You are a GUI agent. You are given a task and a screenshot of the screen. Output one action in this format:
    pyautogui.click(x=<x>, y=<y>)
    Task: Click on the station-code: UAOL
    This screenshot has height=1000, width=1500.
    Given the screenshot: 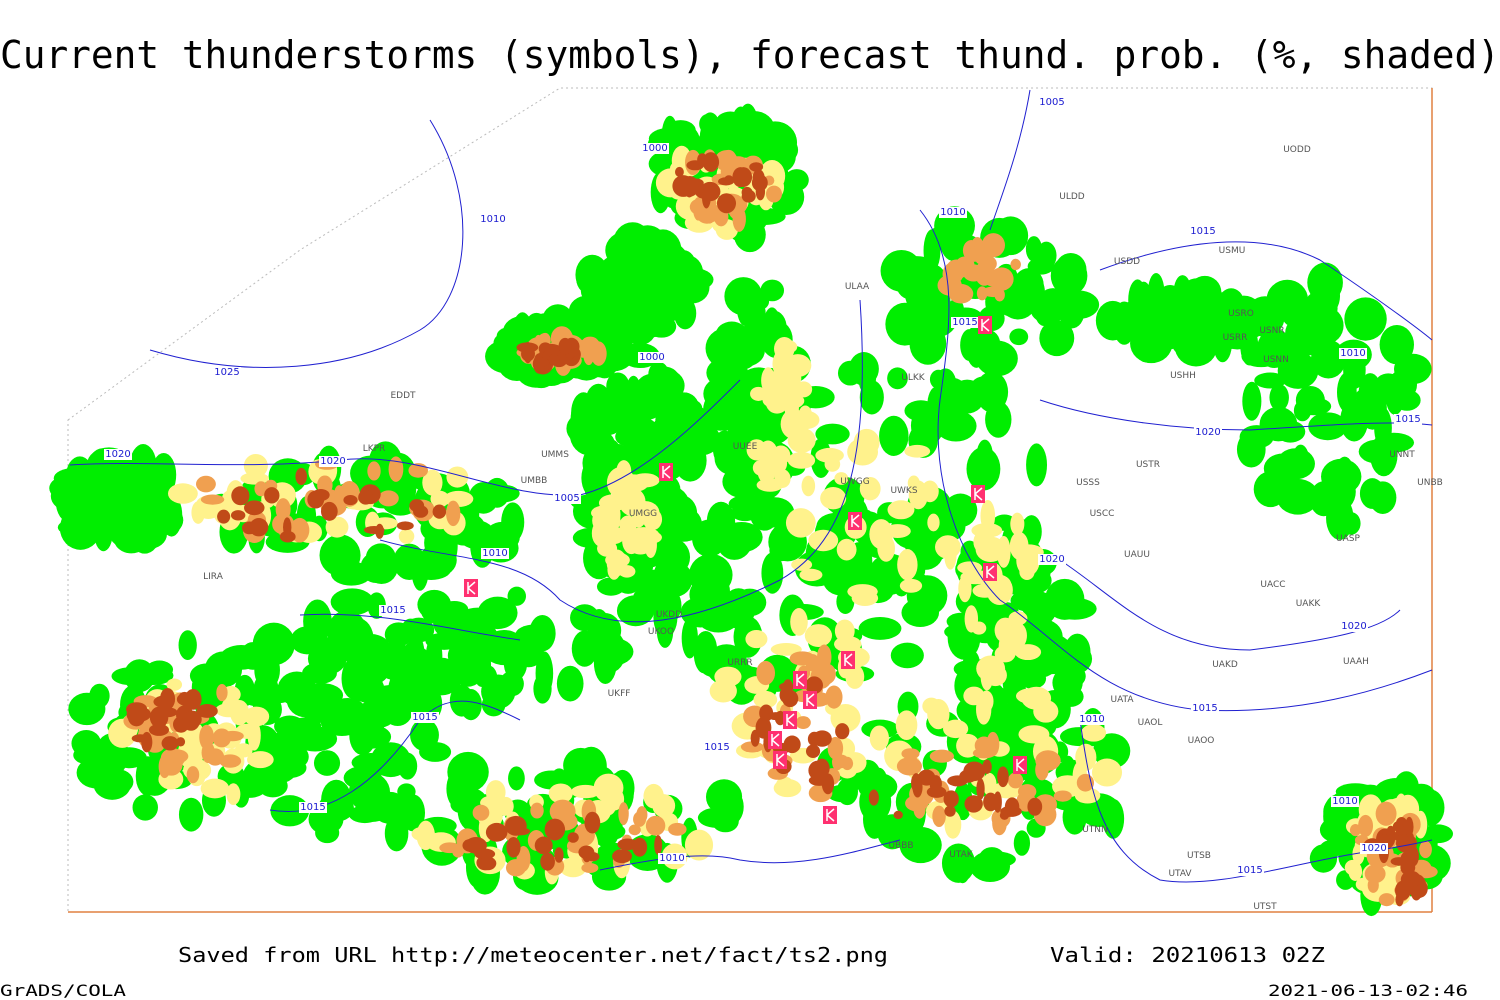 What is the action you would take?
    pyautogui.click(x=1150, y=723)
    